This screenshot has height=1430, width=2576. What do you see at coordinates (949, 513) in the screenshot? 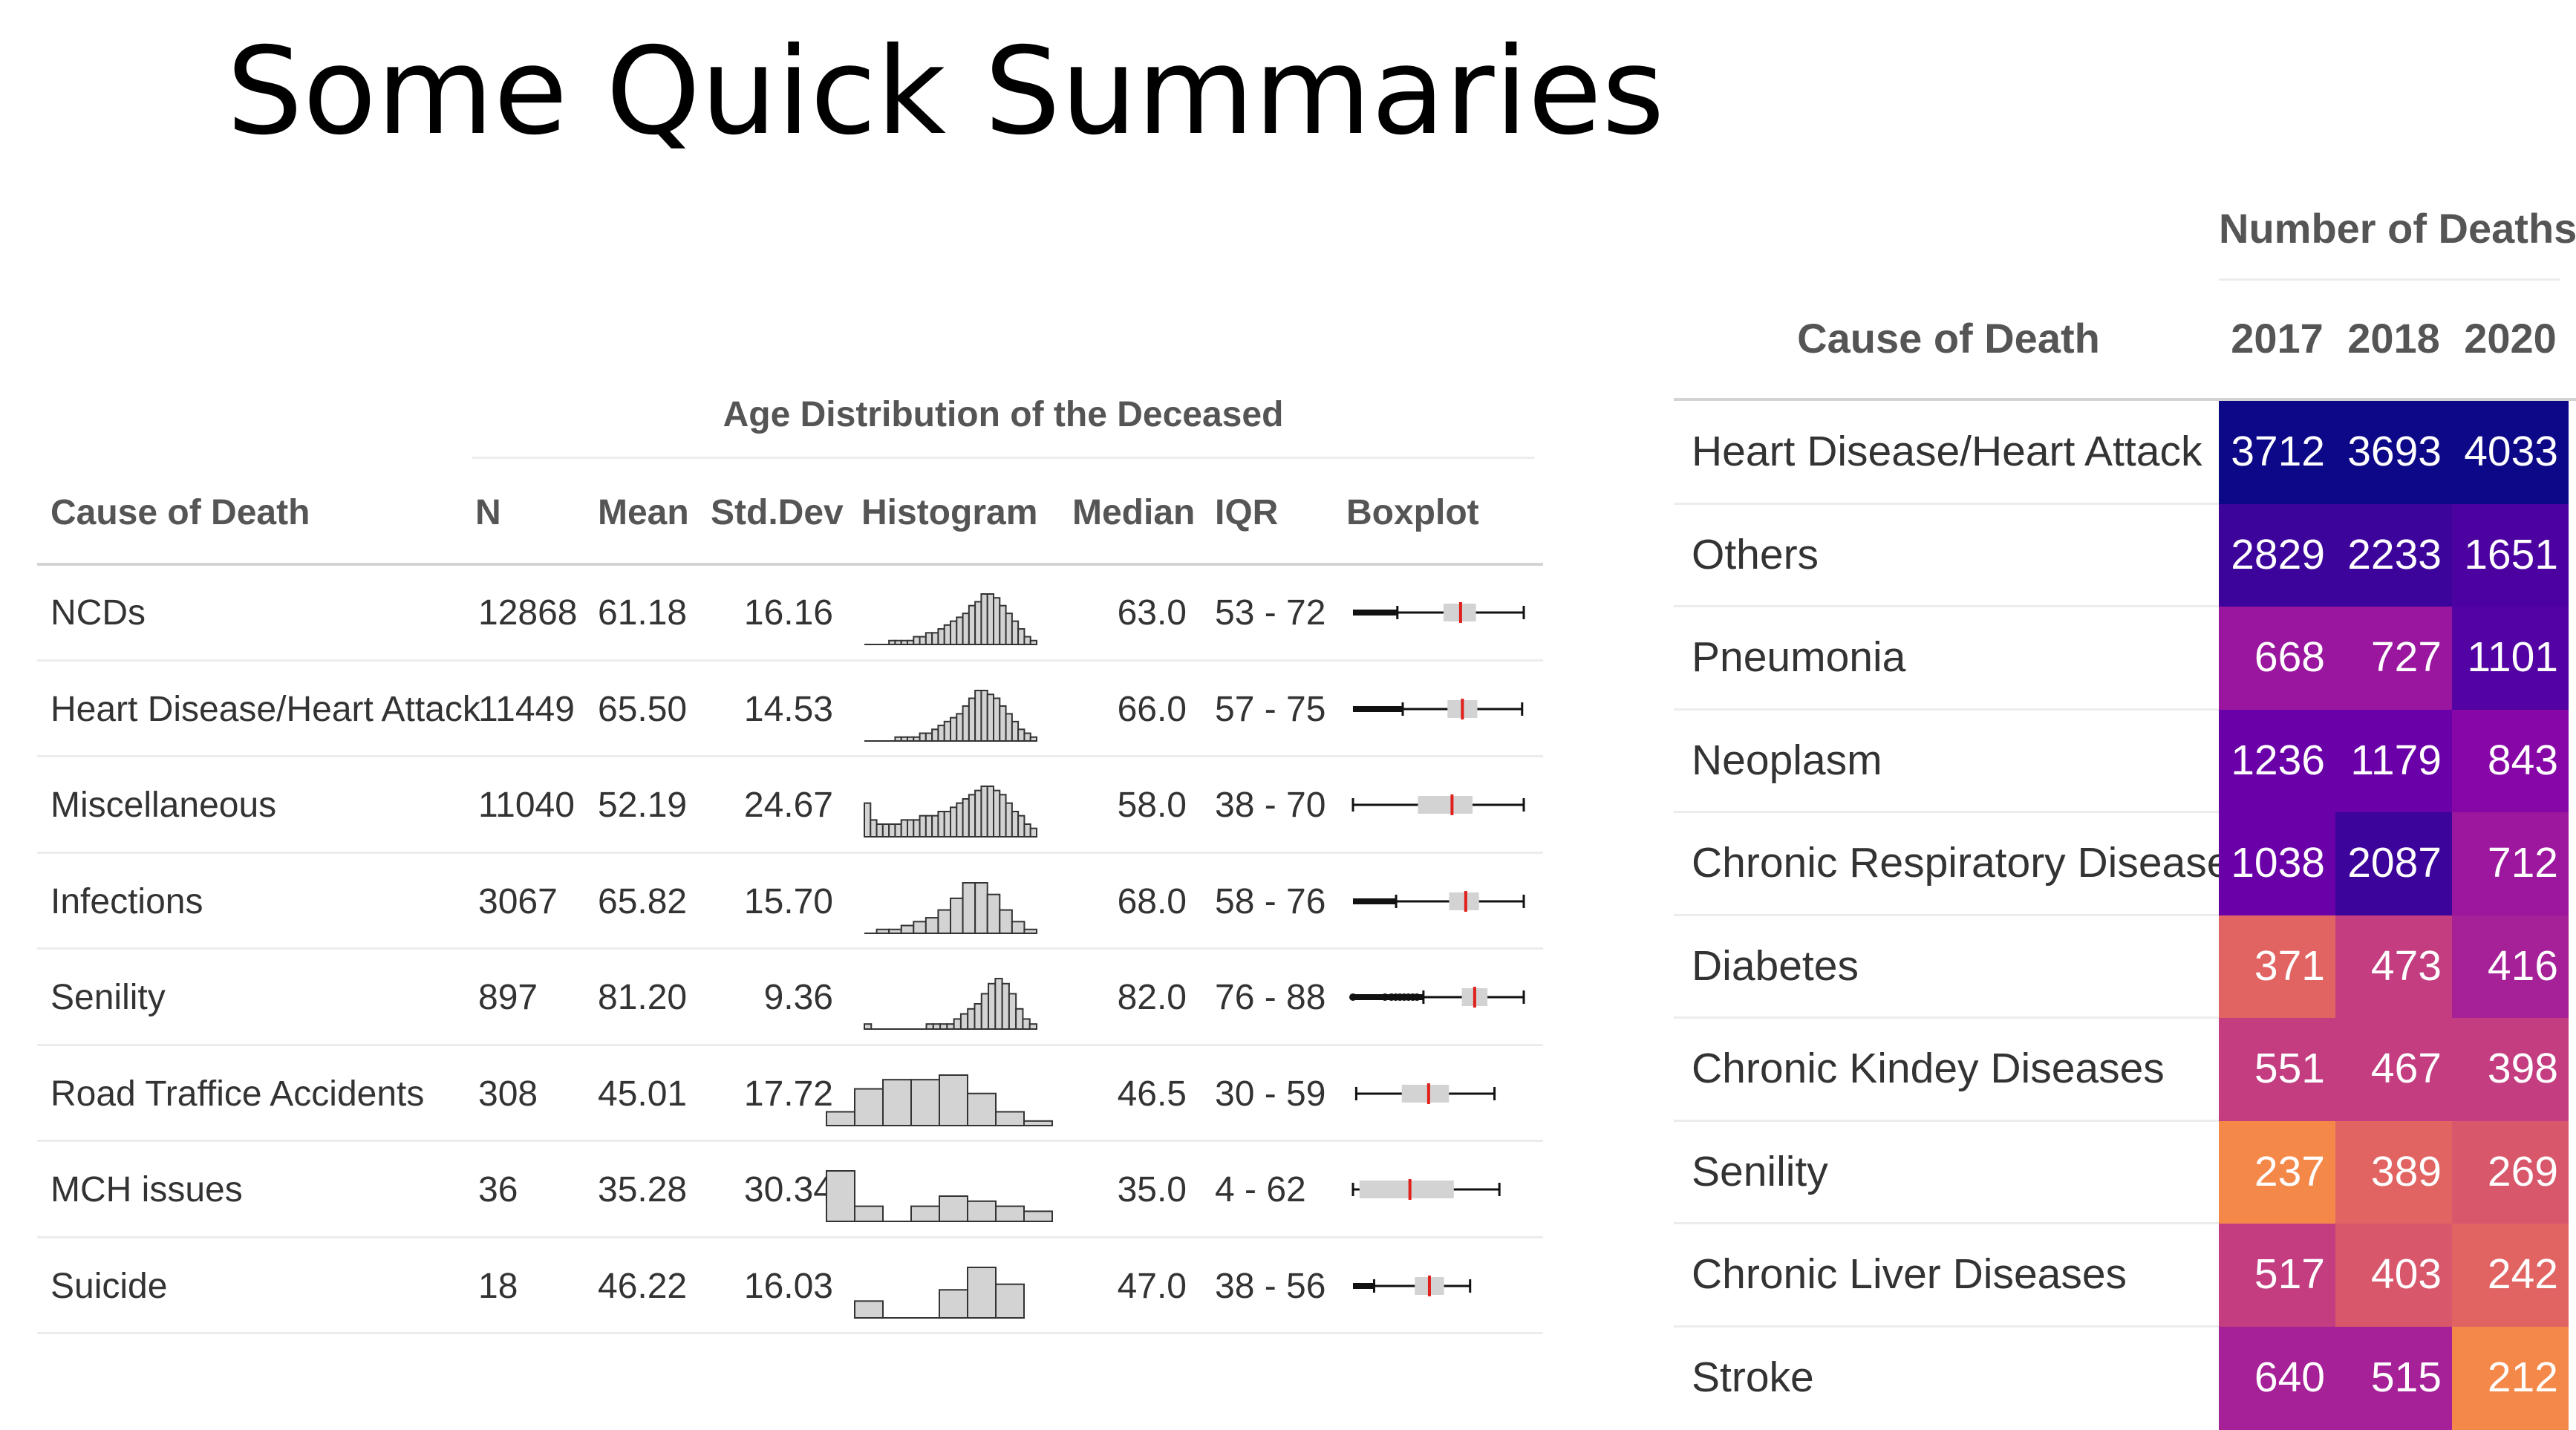
I see `col-histogram: Histogram` at bounding box center [949, 513].